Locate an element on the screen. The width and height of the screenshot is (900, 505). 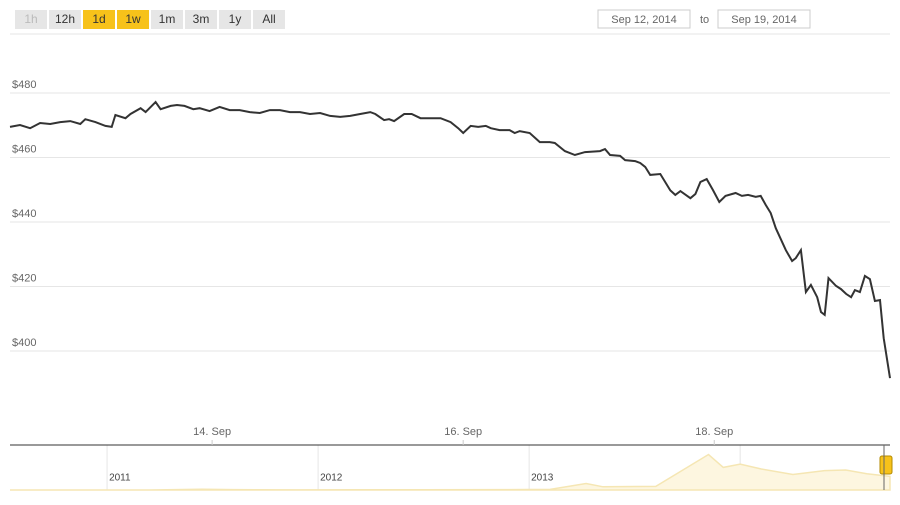
range-button-label: 1y is located at coordinates (235, 19).